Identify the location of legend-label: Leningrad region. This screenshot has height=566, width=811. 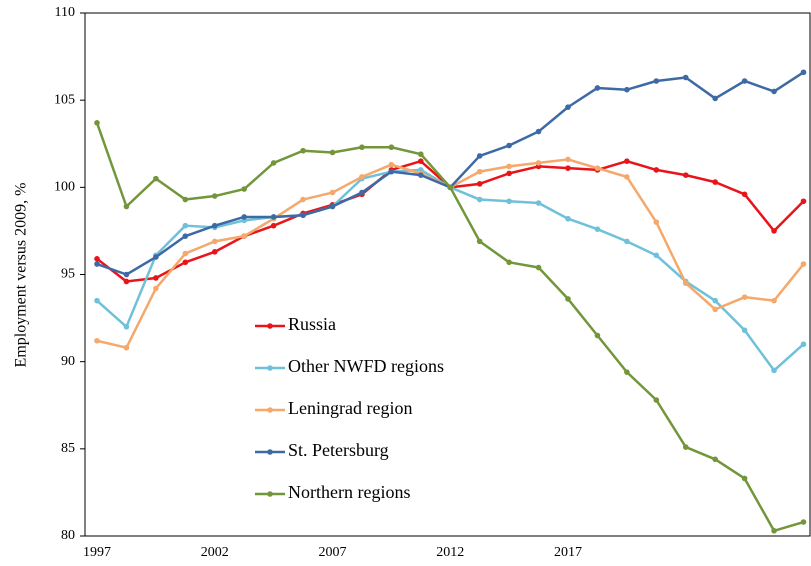
(350, 408).